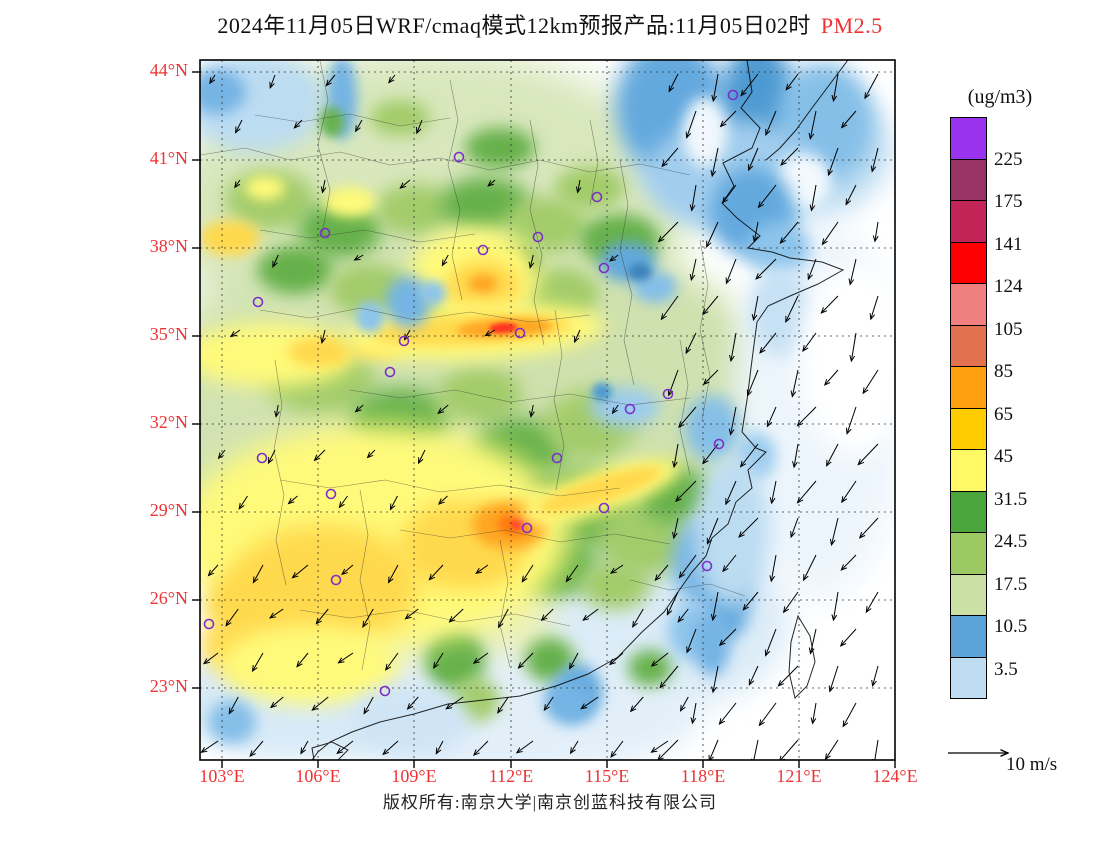  What do you see at coordinates (1003, 456) in the screenshot?
I see `legend-value: 45` at bounding box center [1003, 456].